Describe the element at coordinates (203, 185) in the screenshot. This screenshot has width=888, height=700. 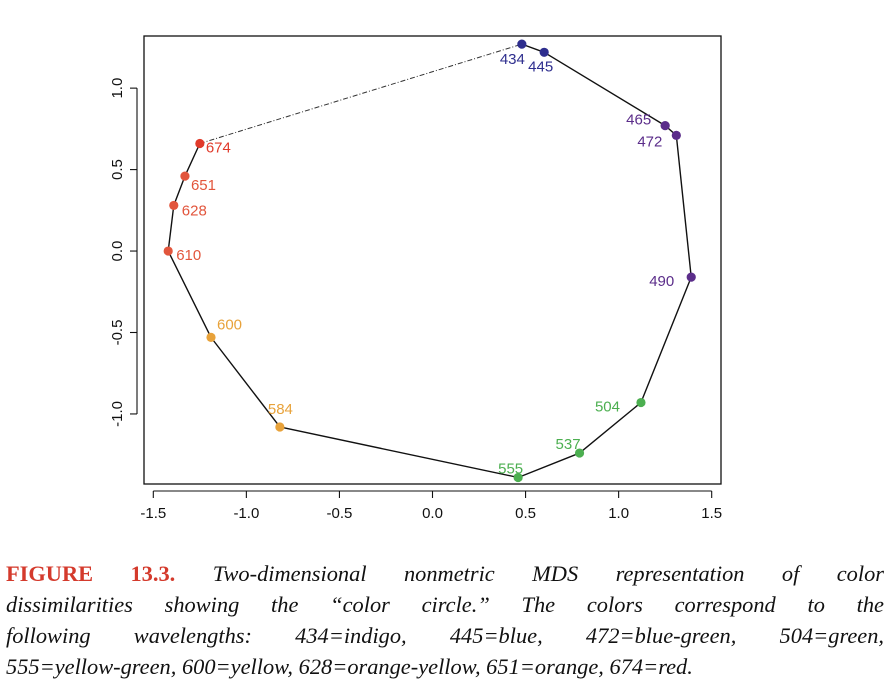
I see `data-label-651: 651` at that location.